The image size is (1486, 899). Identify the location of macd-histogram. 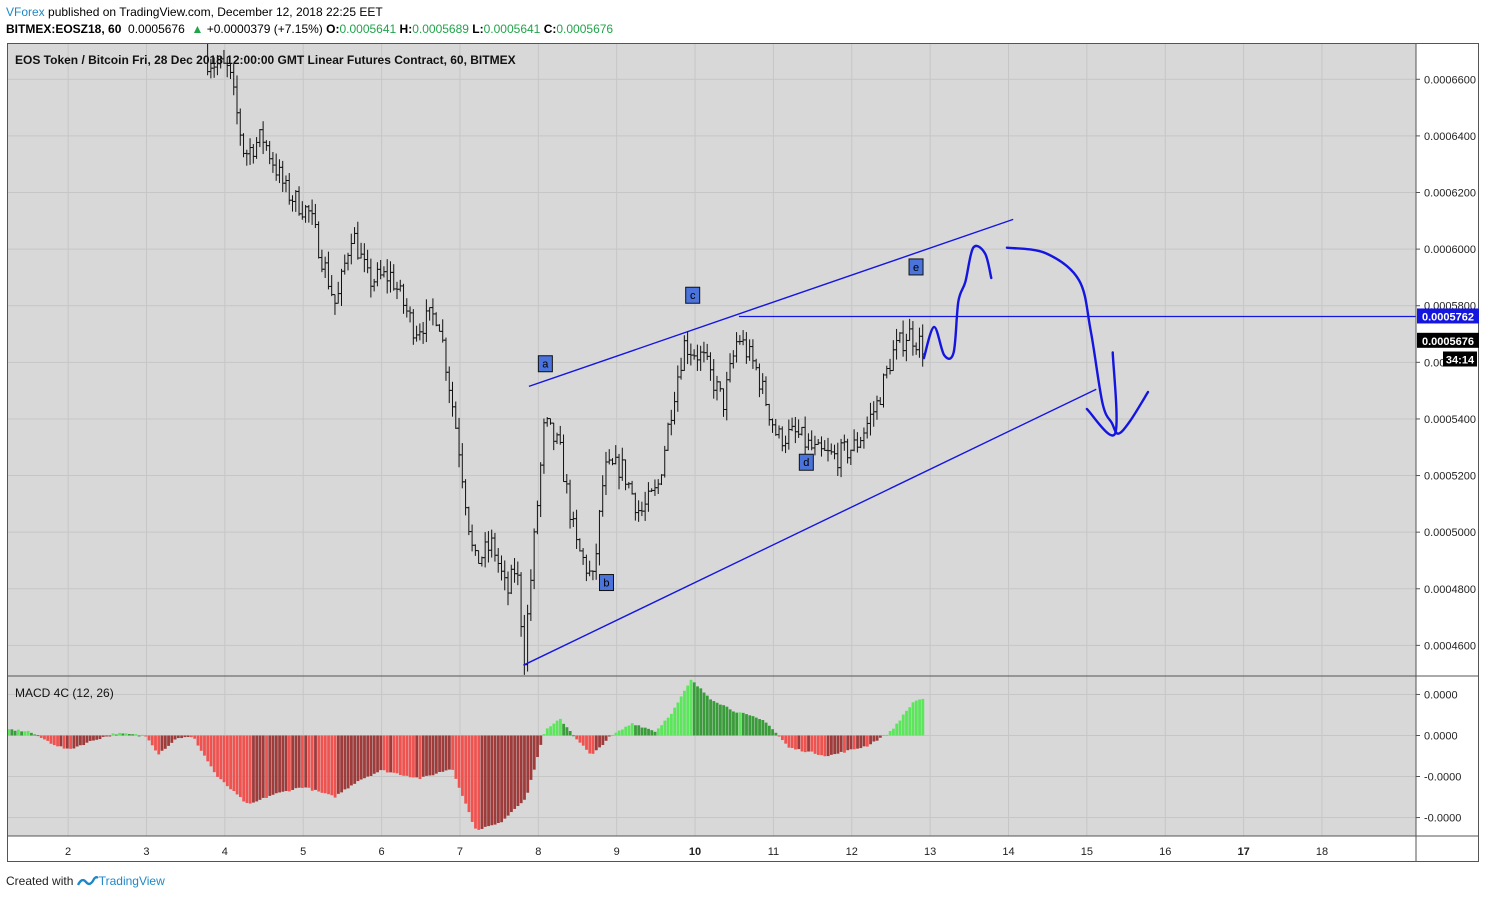
(466, 754).